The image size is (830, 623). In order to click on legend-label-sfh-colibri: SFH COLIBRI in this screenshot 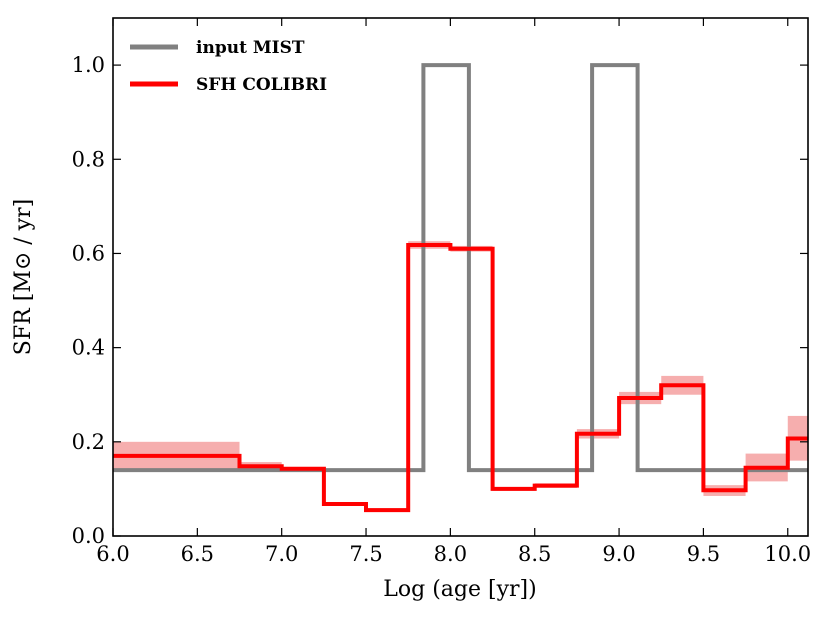, I will do `click(261, 85)`.